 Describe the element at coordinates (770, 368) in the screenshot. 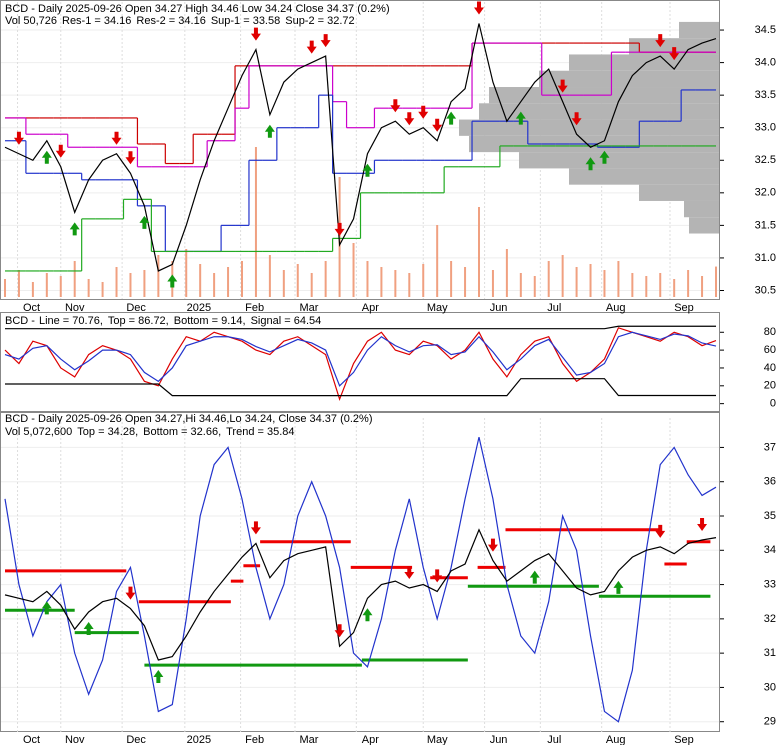

I see `y-tick-label: 40` at that location.